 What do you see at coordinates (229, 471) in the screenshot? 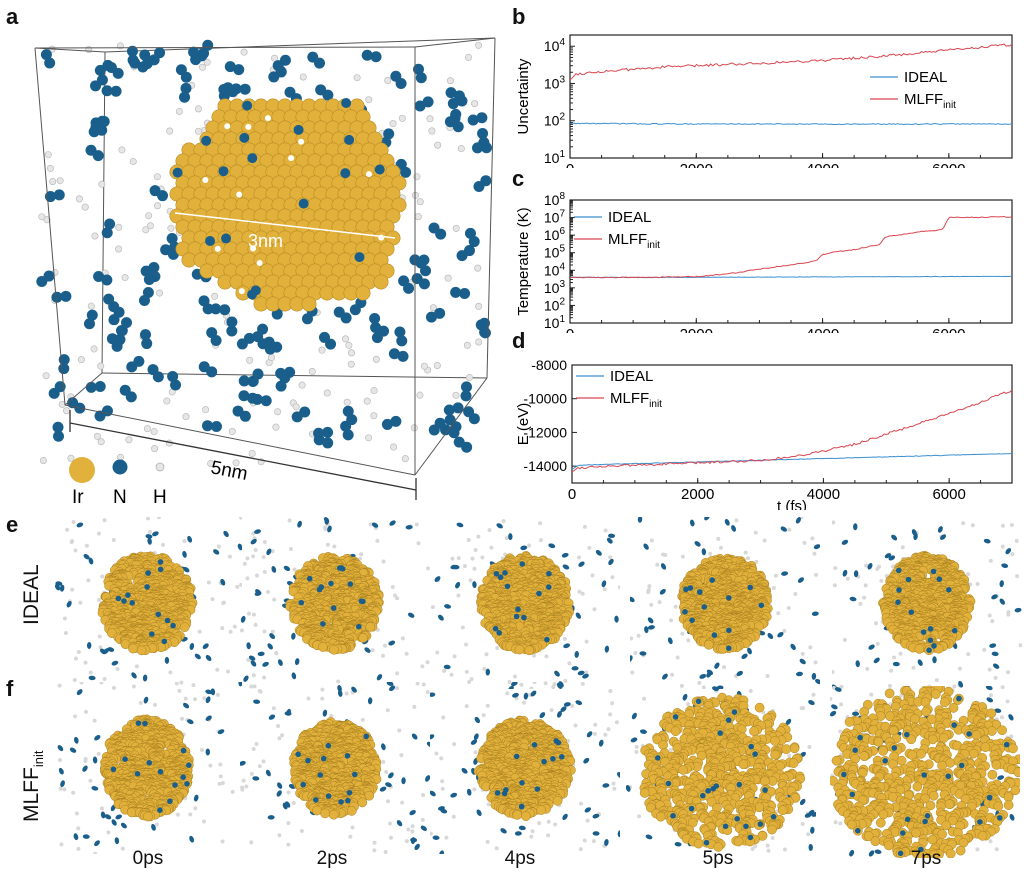
I see `box-size-label: 5nm` at bounding box center [229, 471].